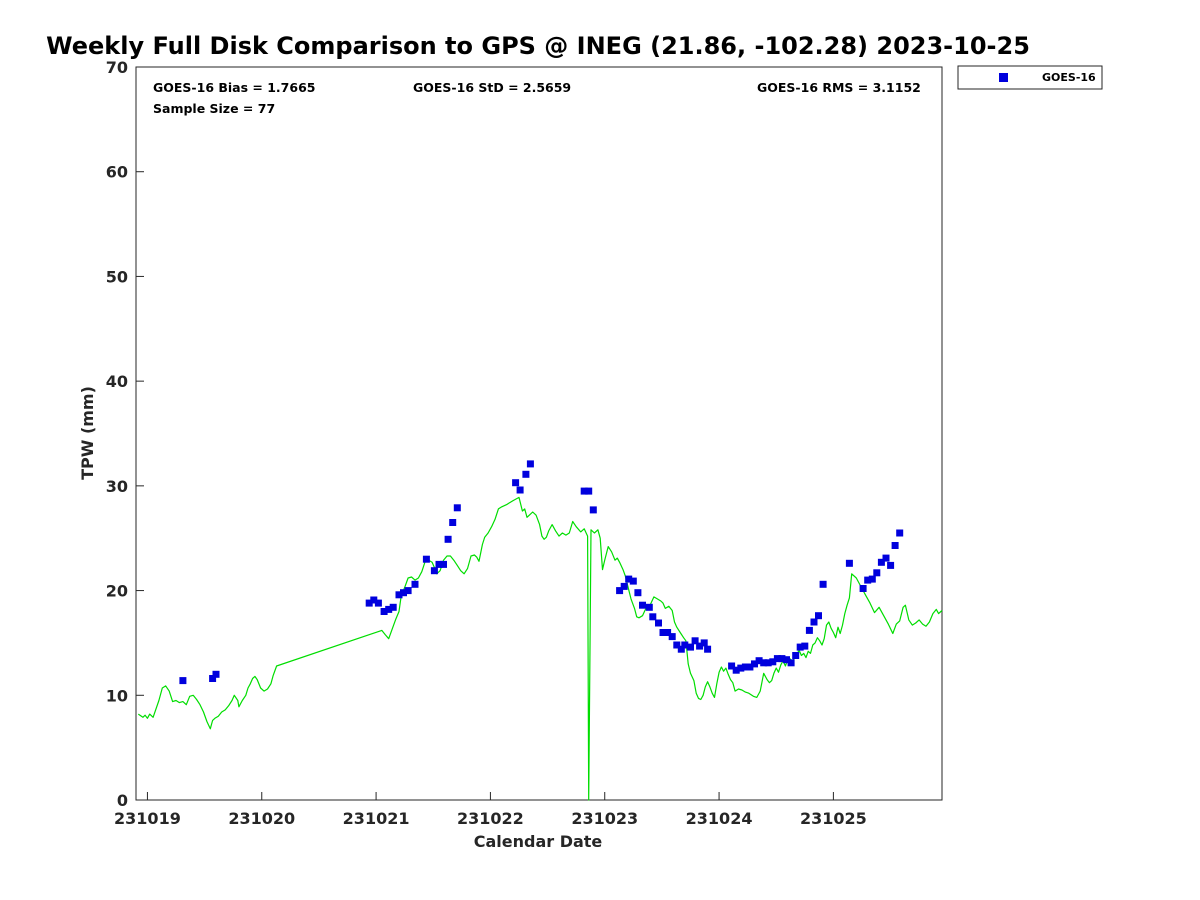 The image size is (1200, 900). Describe the element at coordinates (839, 87) in the screenshot. I see `rms-stat: GOES-16 RMS = 3.1152` at that location.